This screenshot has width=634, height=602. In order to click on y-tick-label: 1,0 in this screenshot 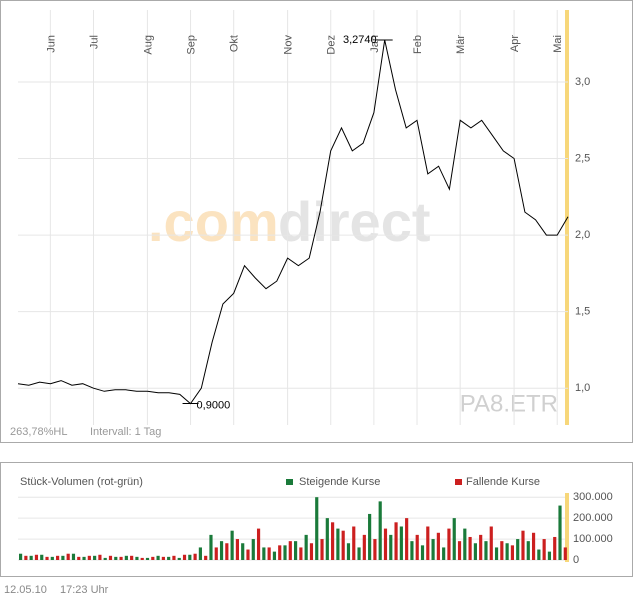, I will do `click(582, 388)`.